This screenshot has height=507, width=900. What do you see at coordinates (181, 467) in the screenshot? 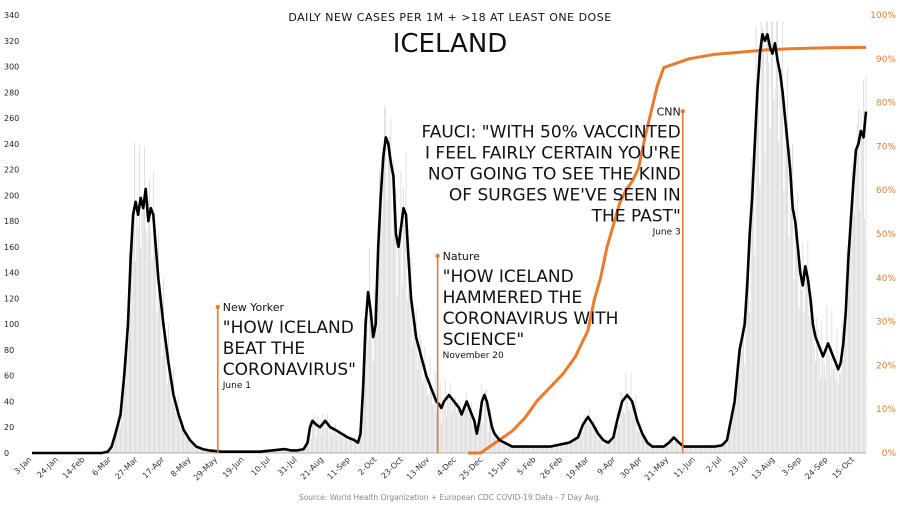
I see `x-tick-label: 8-May` at bounding box center [181, 467].